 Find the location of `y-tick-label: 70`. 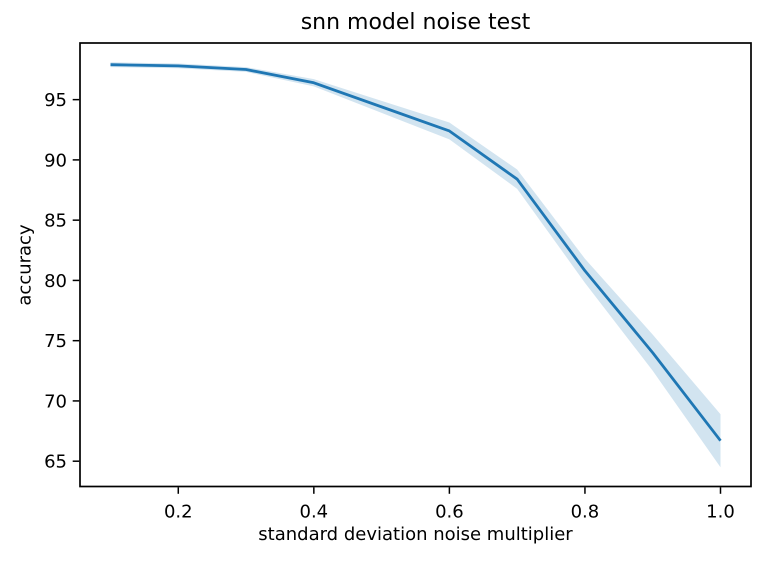

y-tick-label: 70 is located at coordinates (55, 401).